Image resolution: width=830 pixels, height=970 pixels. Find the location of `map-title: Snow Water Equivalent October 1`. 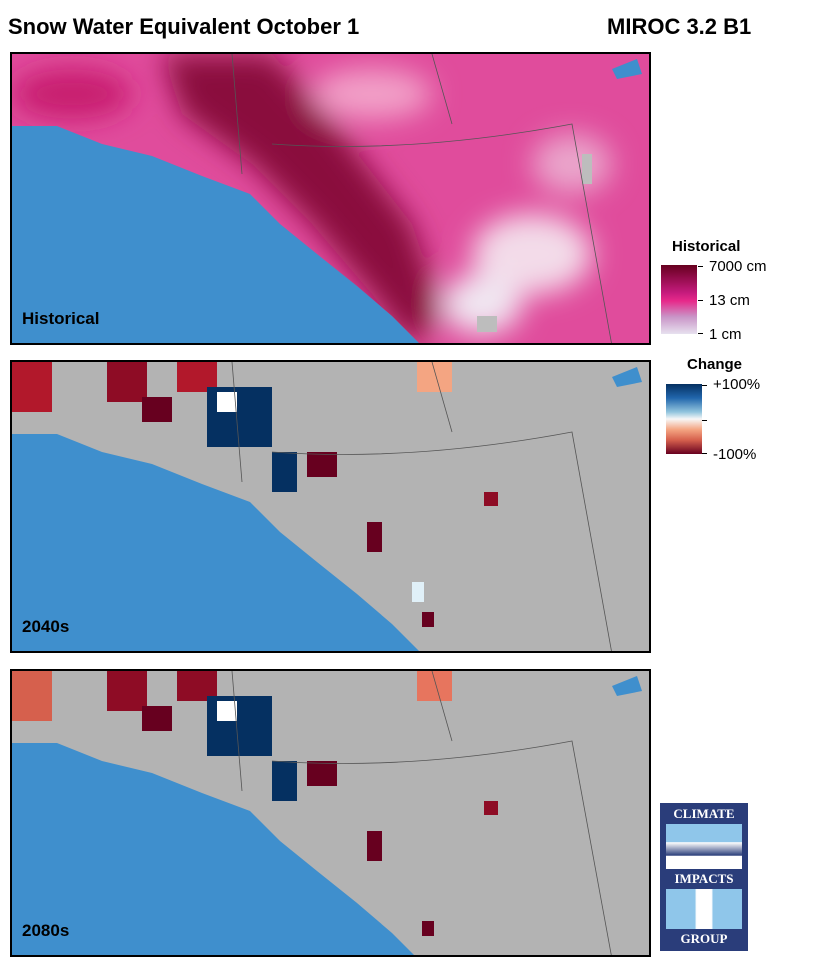

map-title: Snow Water Equivalent October 1 is located at coordinates (184, 26).